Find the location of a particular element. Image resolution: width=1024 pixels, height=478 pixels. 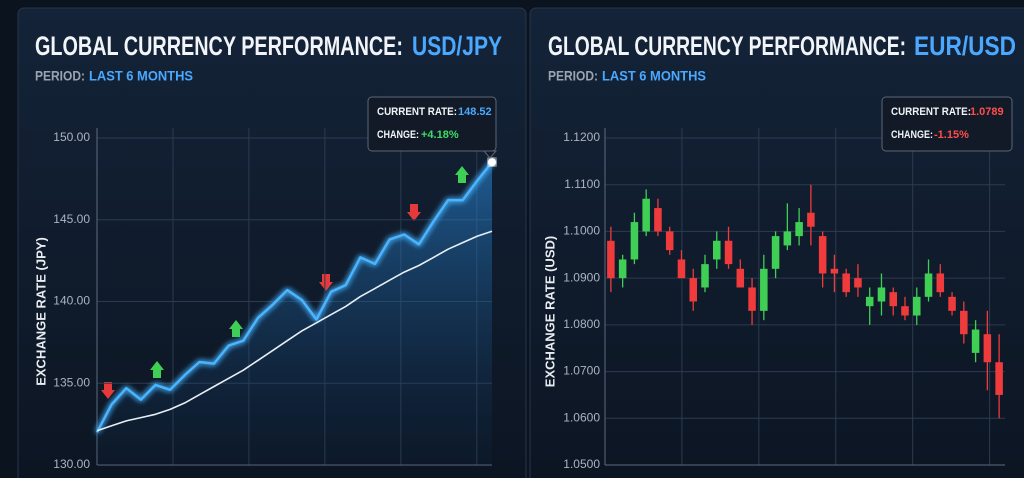

last-point is located at coordinates (492, 162).